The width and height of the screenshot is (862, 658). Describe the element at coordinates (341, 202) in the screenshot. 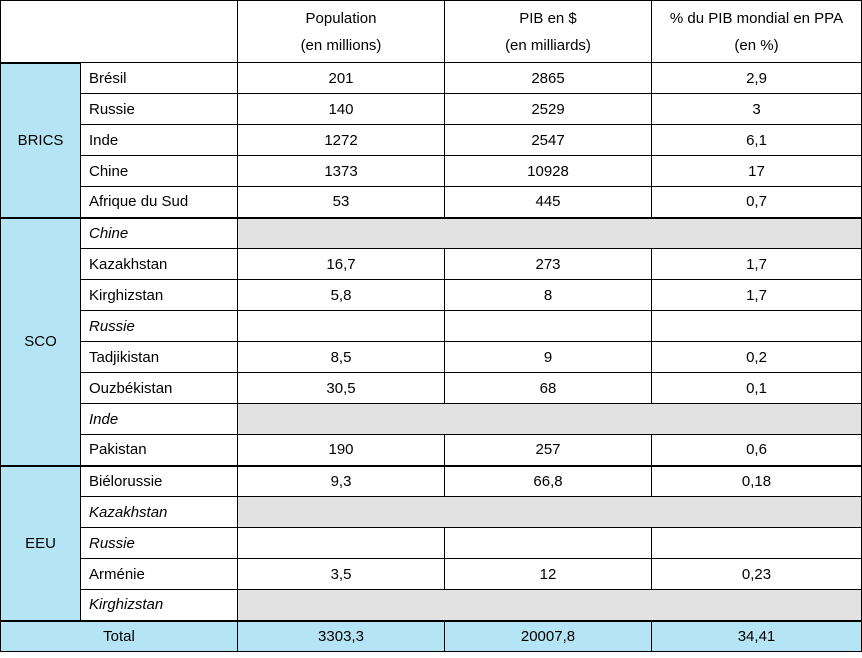

I see `population-cell: 53` at that location.